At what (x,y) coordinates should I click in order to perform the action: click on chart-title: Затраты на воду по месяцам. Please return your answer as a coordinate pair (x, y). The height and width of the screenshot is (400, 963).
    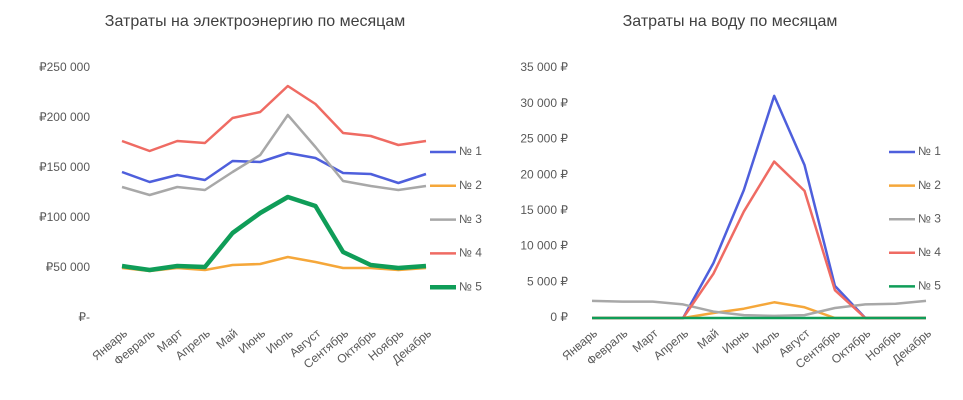
    Looking at the image, I should click on (730, 21).